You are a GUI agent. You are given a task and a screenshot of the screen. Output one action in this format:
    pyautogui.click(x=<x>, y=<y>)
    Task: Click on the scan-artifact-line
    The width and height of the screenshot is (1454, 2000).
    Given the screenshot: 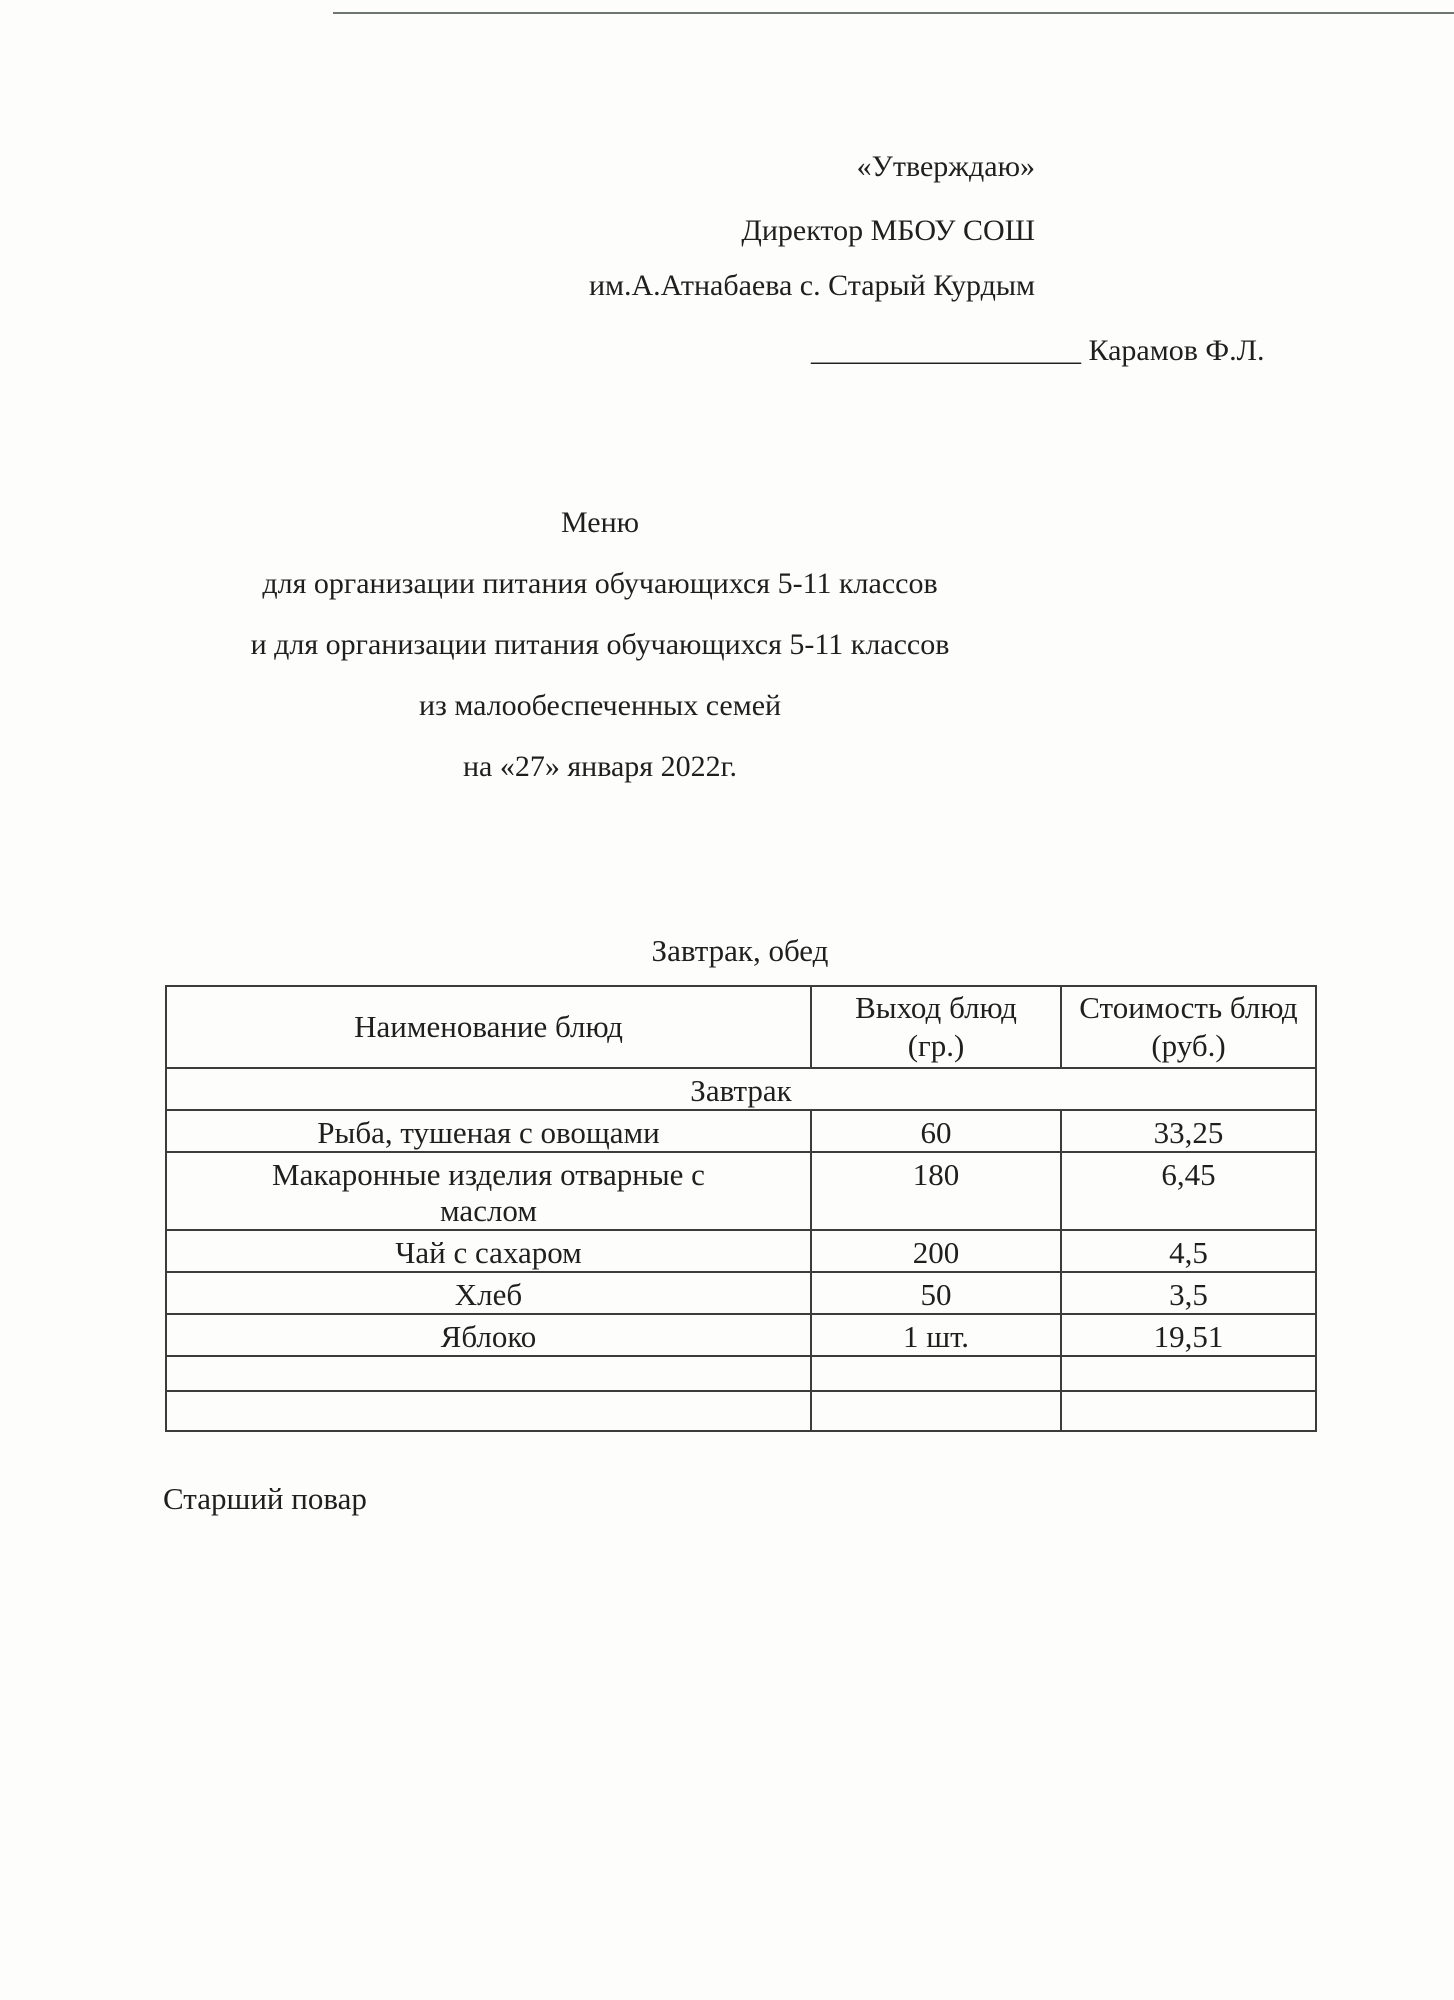 What is the action you would take?
    pyautogui.click(x=893, y=13)
    